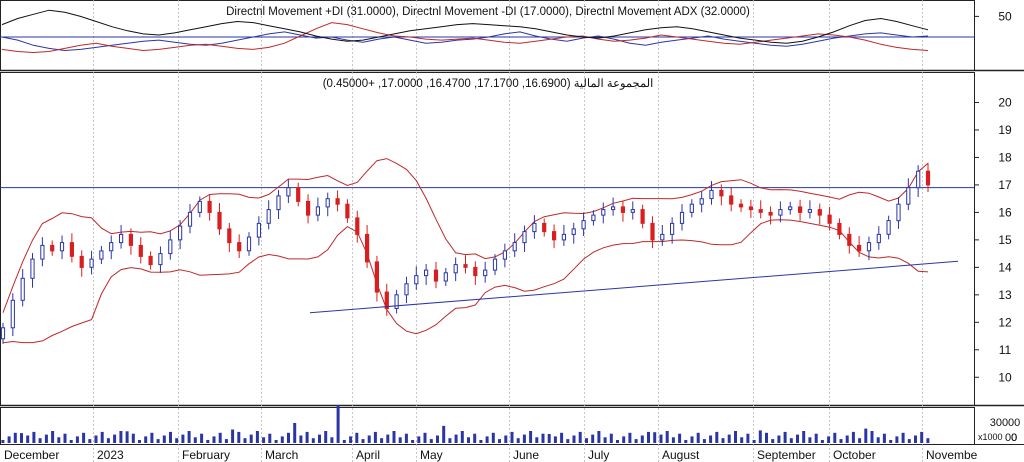 The image size is (1024, 462). I want to click on price-tick-label: 15, so click(1005, 240).